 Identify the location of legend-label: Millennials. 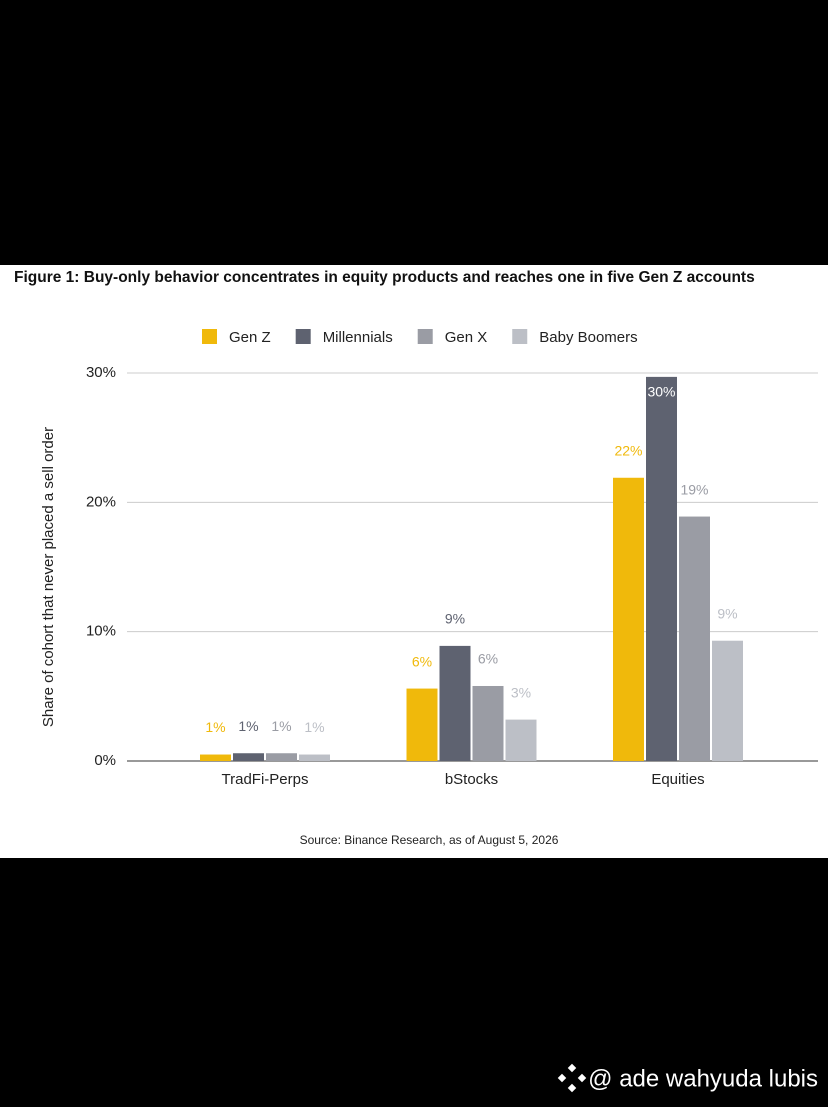
(358, 337).